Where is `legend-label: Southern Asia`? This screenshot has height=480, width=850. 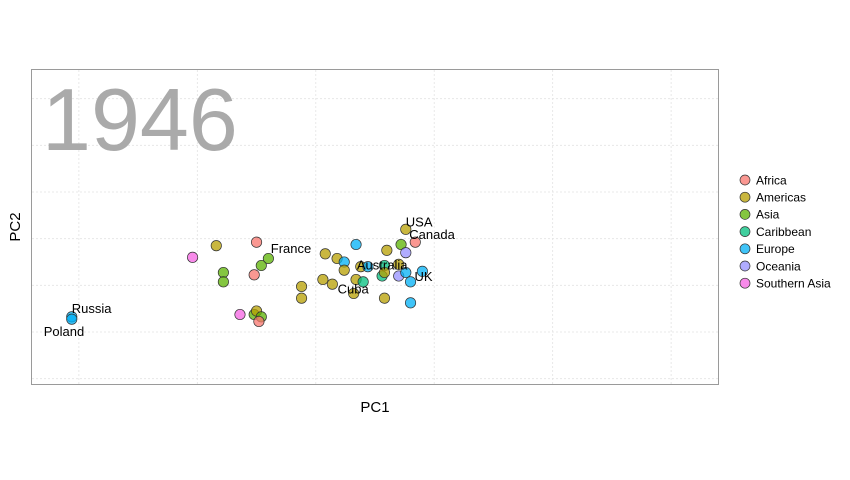 legend-label: Southern Asia is located at coordinates (793, 284).